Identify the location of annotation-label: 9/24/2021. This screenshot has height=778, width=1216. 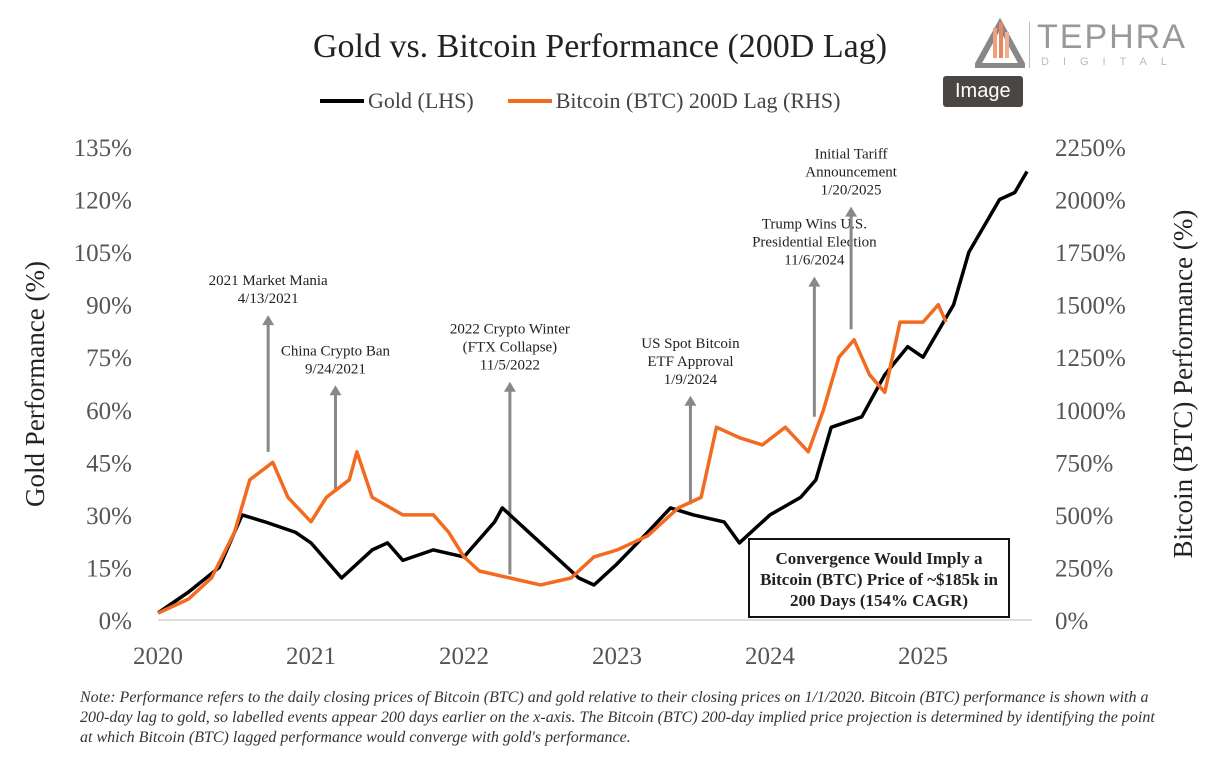
(335, 369).